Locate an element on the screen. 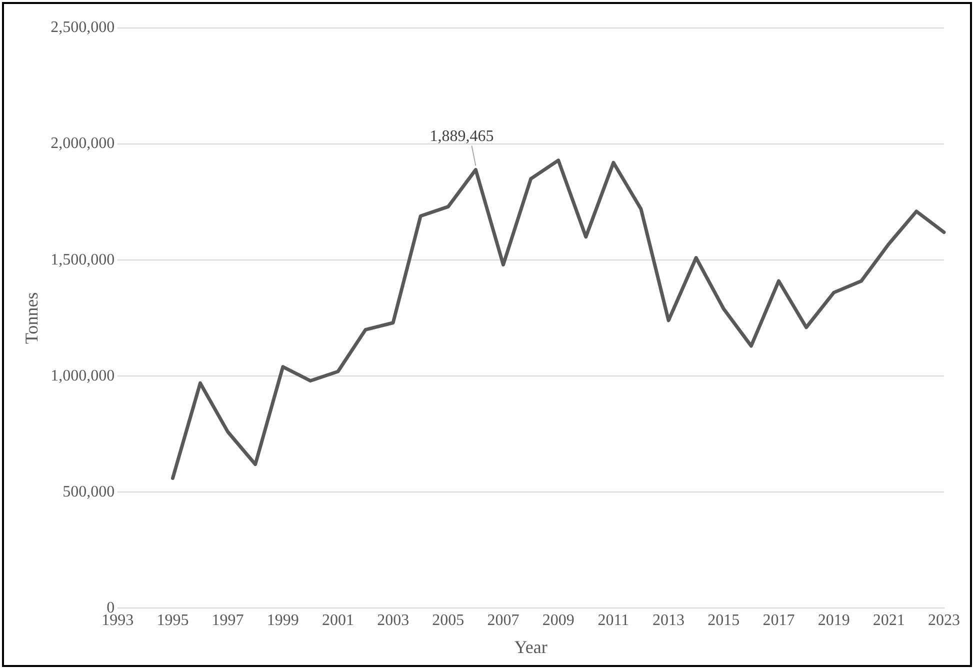 This screenshot has height=671, width=976. x-tick-label: 2009 is located at coordinates (558, 621).